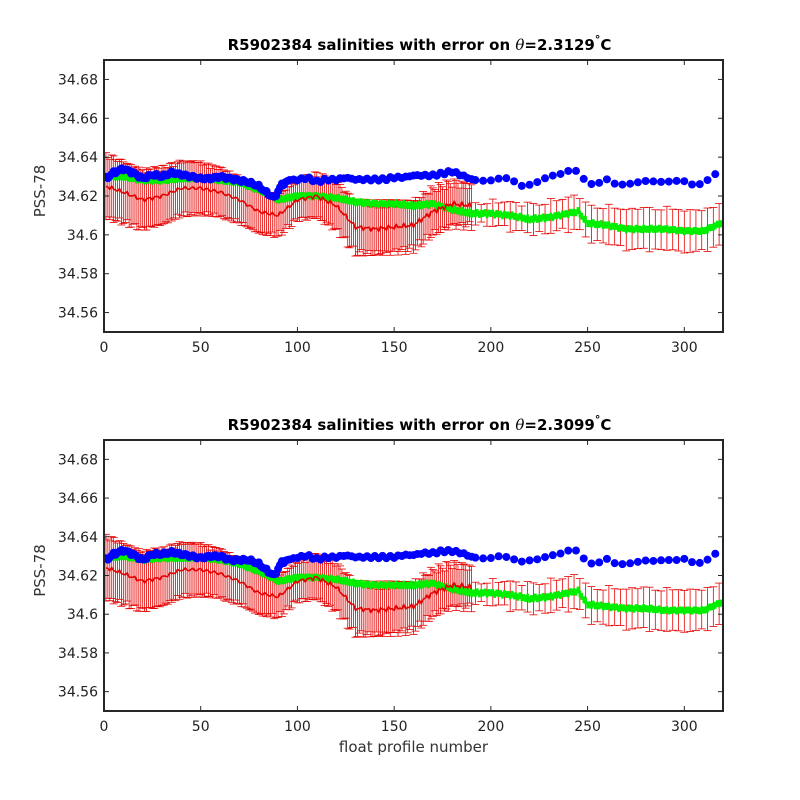  I want to click on x-tick-label: 0, so click(104, 727).